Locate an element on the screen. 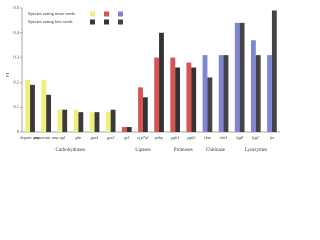 The image size is (320, 240). legend-label: Species eating more seeds is located at coordinates (51, 13).